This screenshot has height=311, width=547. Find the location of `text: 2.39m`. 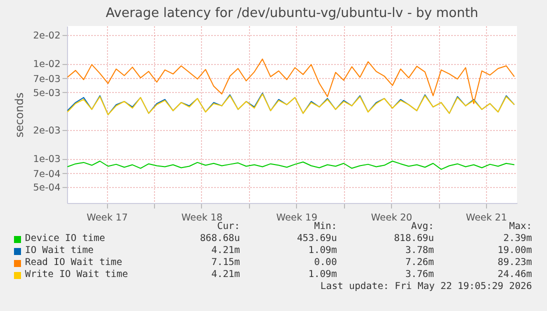

text: 2.39m is located at coordinates (517, 238).